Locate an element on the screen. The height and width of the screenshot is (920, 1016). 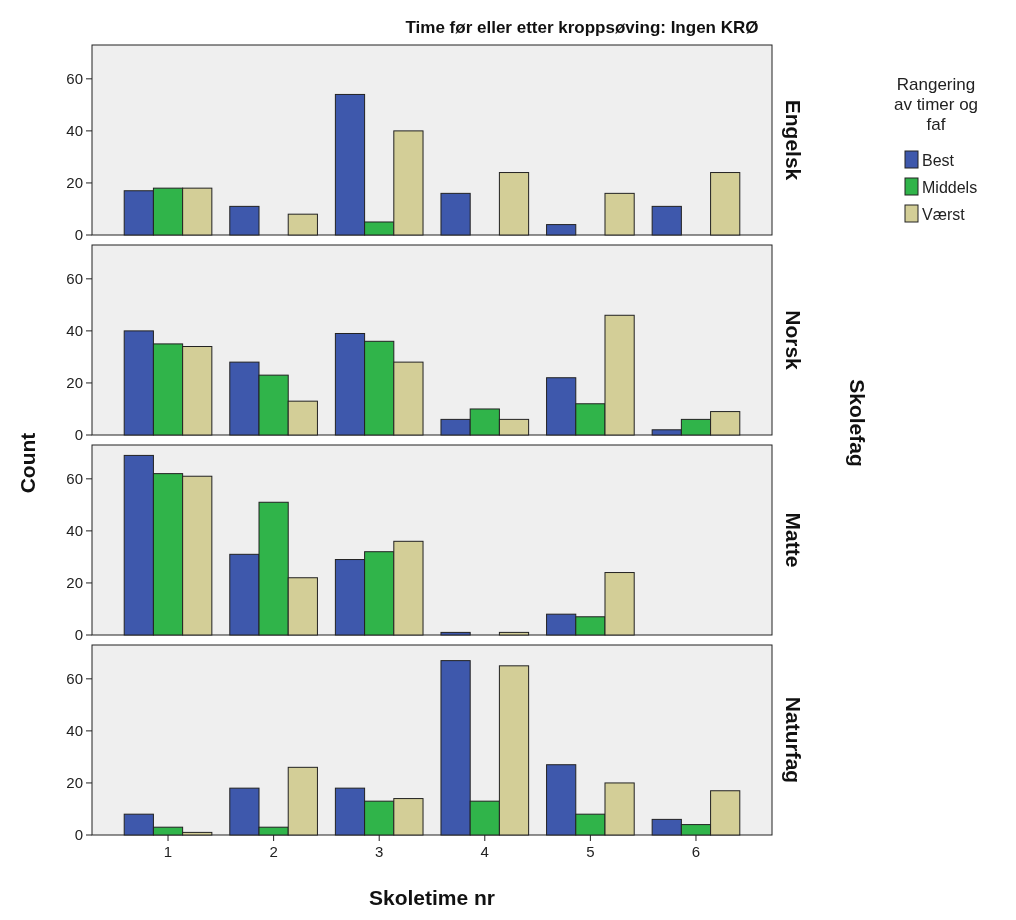
legend-label: Middels is located at coordinates (950, 187).